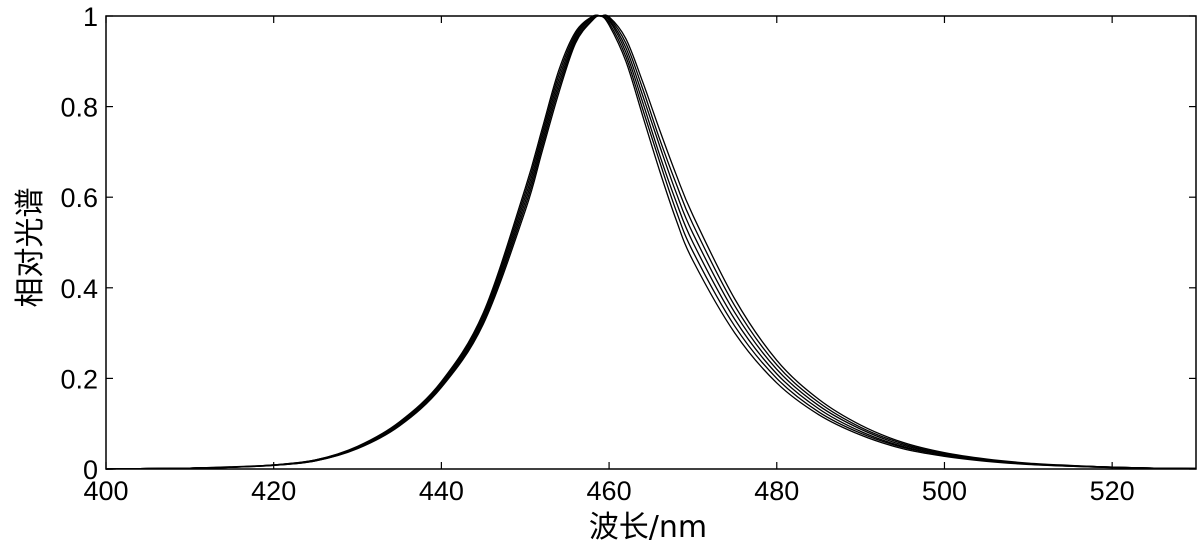  Describe the element at coordinates (79, 379) in the screenshot. I see `y-tick-label: 0.2` at that location.